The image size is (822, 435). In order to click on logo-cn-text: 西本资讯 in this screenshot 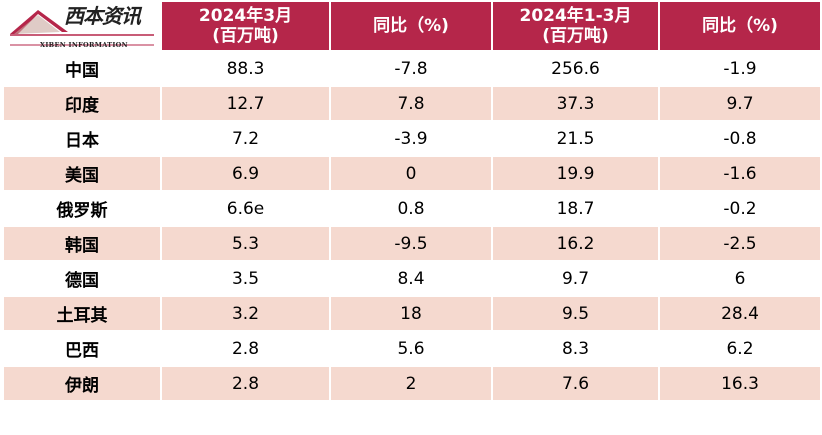, I will do `click(102, 16)`.